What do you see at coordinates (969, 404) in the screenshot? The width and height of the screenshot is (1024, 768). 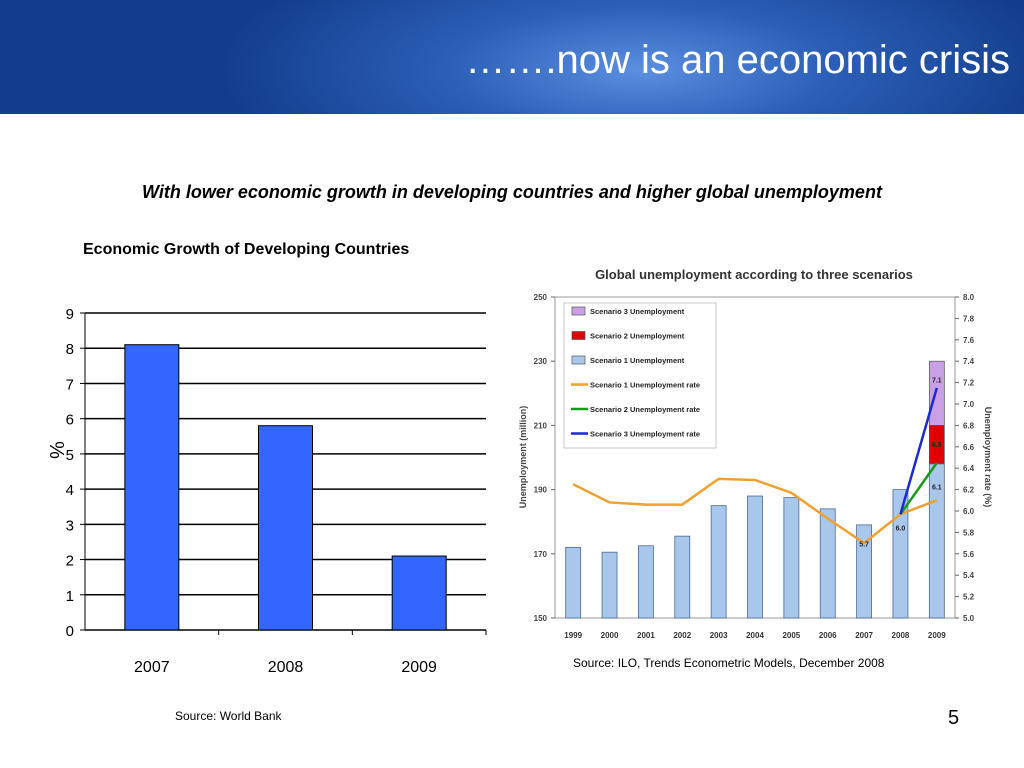 I see `y2-tick-label: 7.0` at bounding box center [969, 404].